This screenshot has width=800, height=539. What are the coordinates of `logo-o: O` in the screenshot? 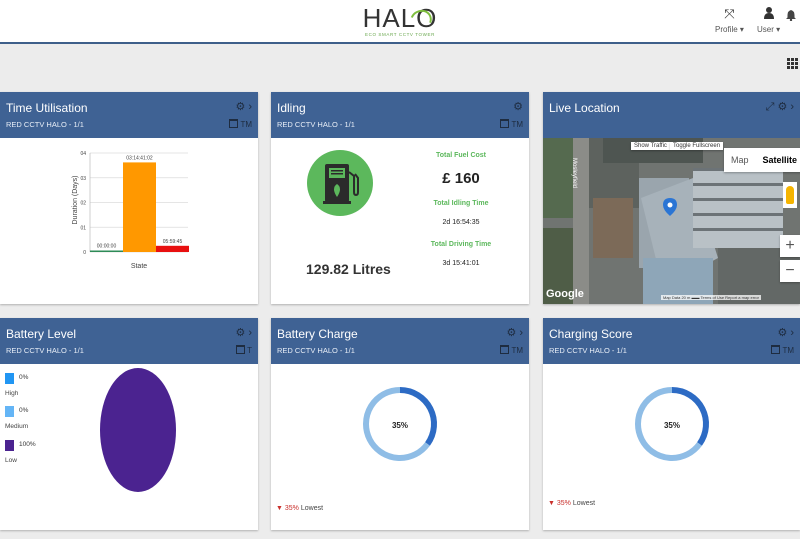 It's located at (427, 18).